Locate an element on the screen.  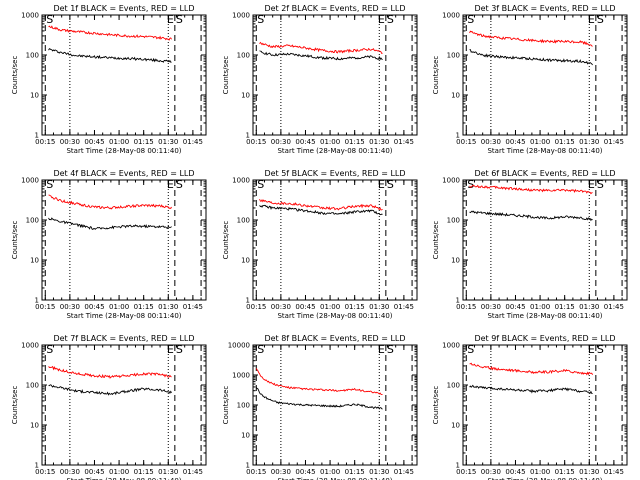
chart-title: Det 6f BLACK = Events, RED = LLD is located at coordinates (544, 173).